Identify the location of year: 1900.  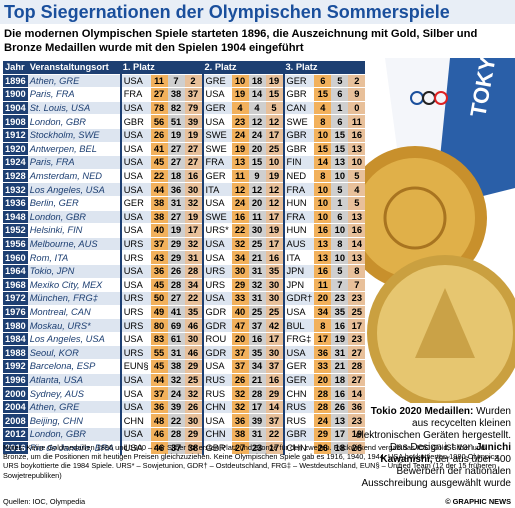
(15, 94).